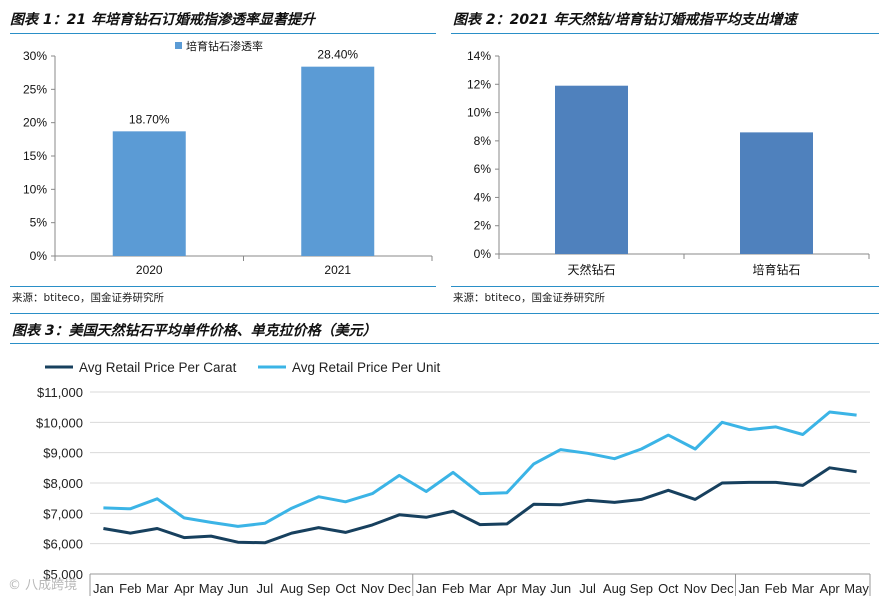 The height and width of the screenshot is (600, 887). Describe the element at coordinates (63, 574) in the screenshot. I see `y-tick-label: $5,000` at that location.